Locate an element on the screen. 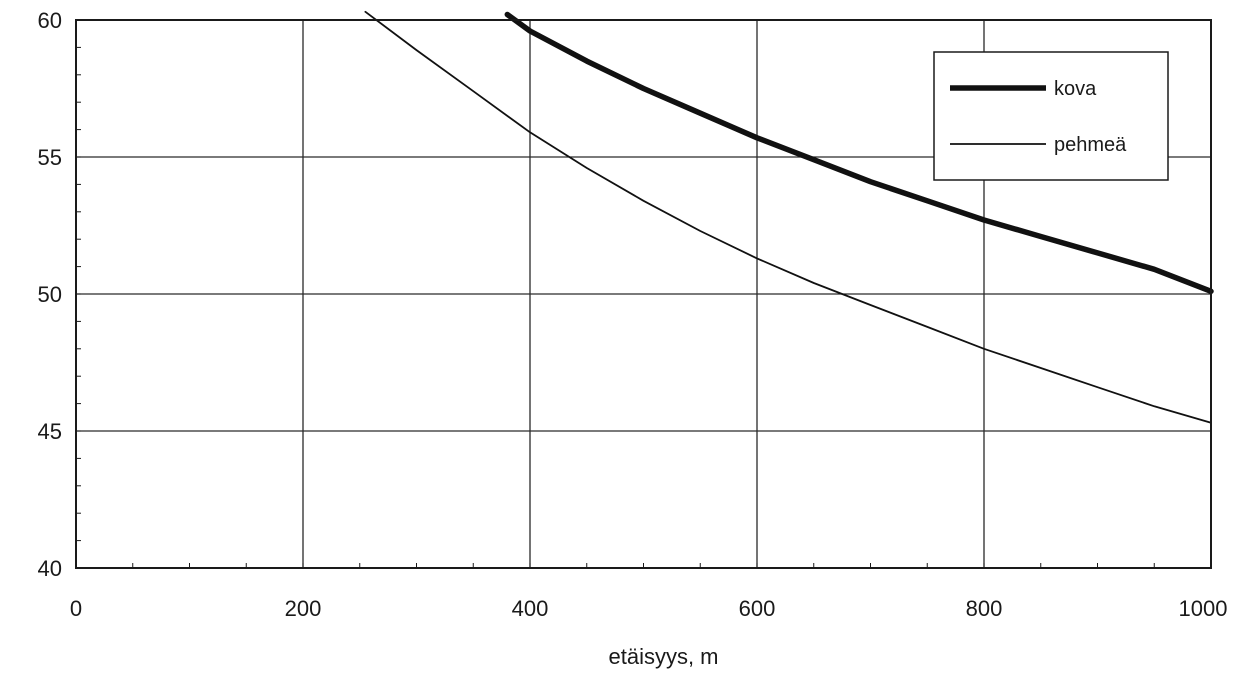 Image resolution: width=1243 pixels, height=673 pixels. x-tick-labels: 0 200 400 600 800 1000 is located at coordinates (649, 608).